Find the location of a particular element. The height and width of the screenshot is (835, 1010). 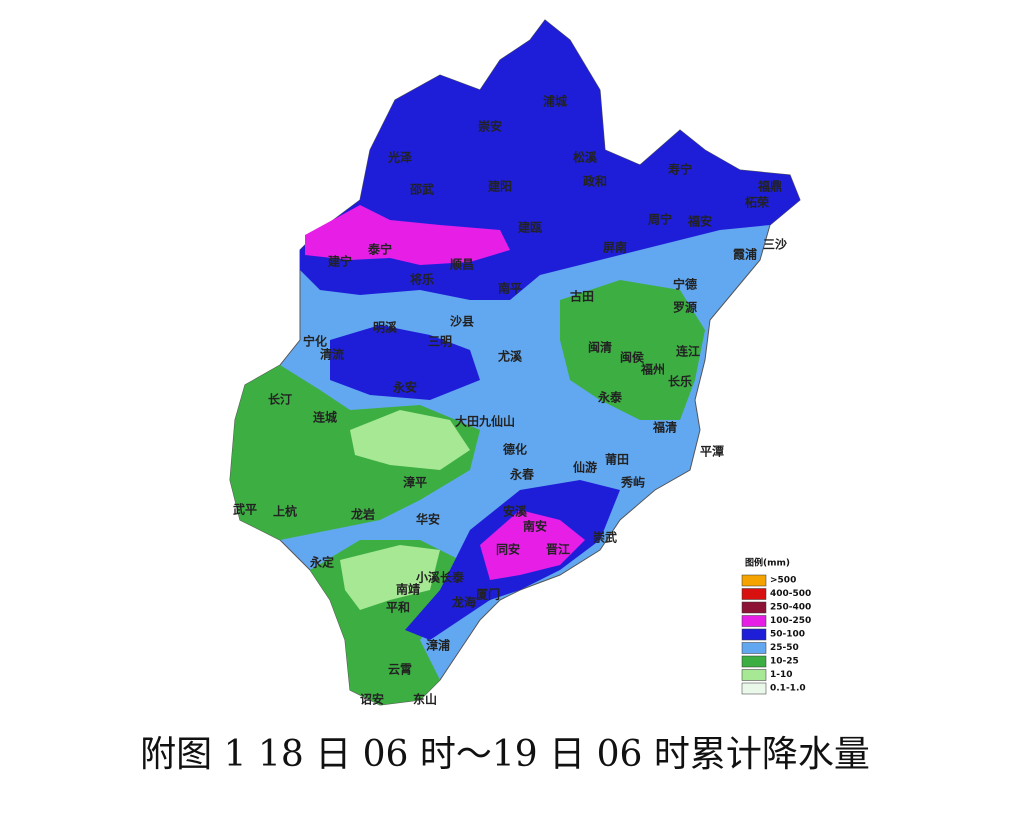

city-label: 崇安 is located at coordinates (490, 126).